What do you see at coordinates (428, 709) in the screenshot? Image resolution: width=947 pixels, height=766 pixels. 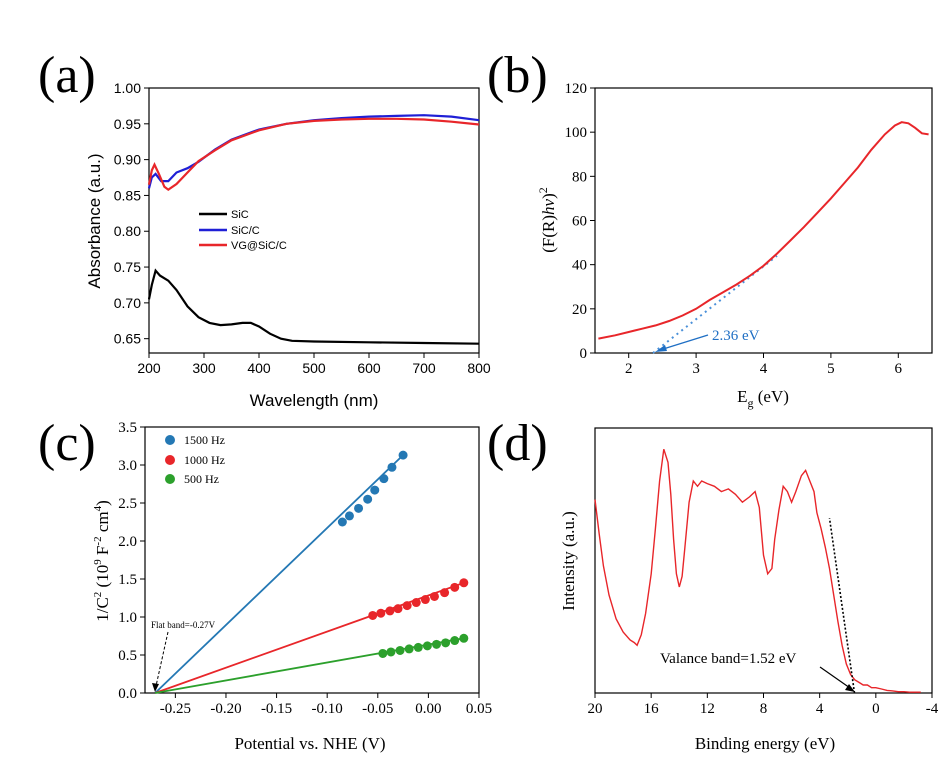 I see `x-tick-label: 0.00` at bounding box center [428, 709].